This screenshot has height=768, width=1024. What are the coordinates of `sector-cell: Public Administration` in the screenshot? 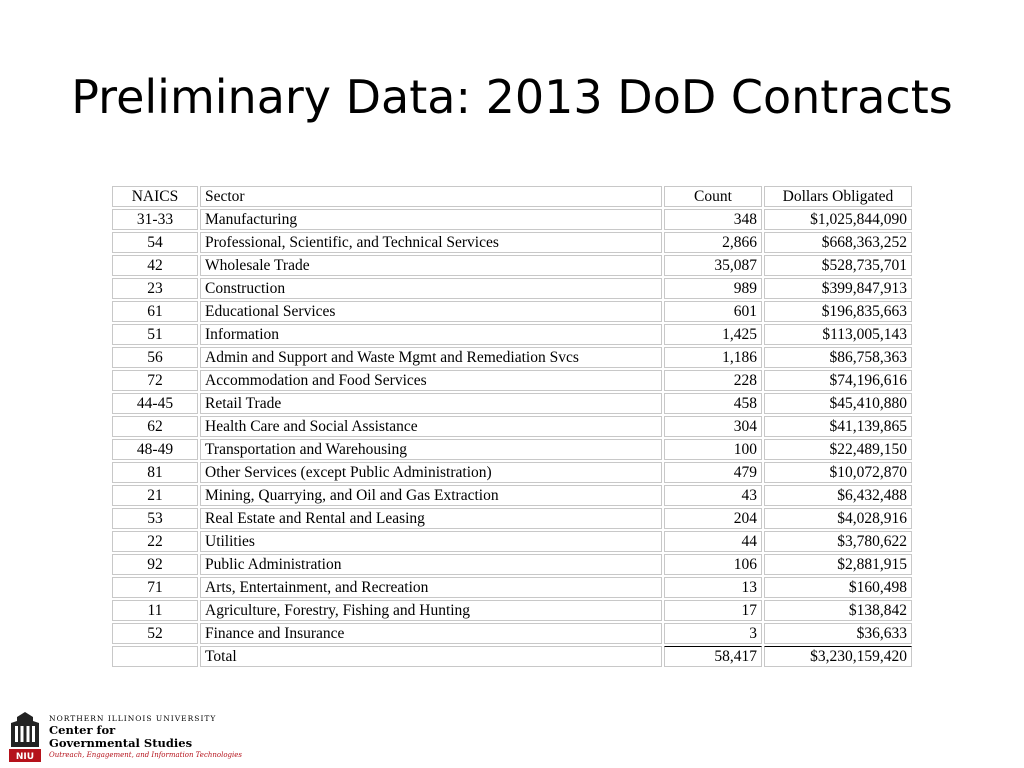 It's located at (431, 564).